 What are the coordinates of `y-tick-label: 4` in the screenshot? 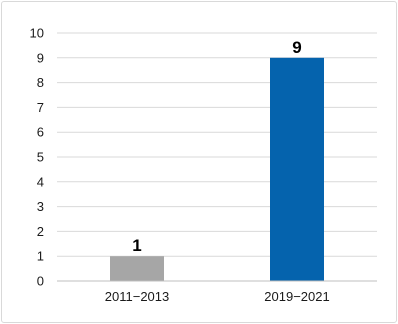 It's located at (40, 181).